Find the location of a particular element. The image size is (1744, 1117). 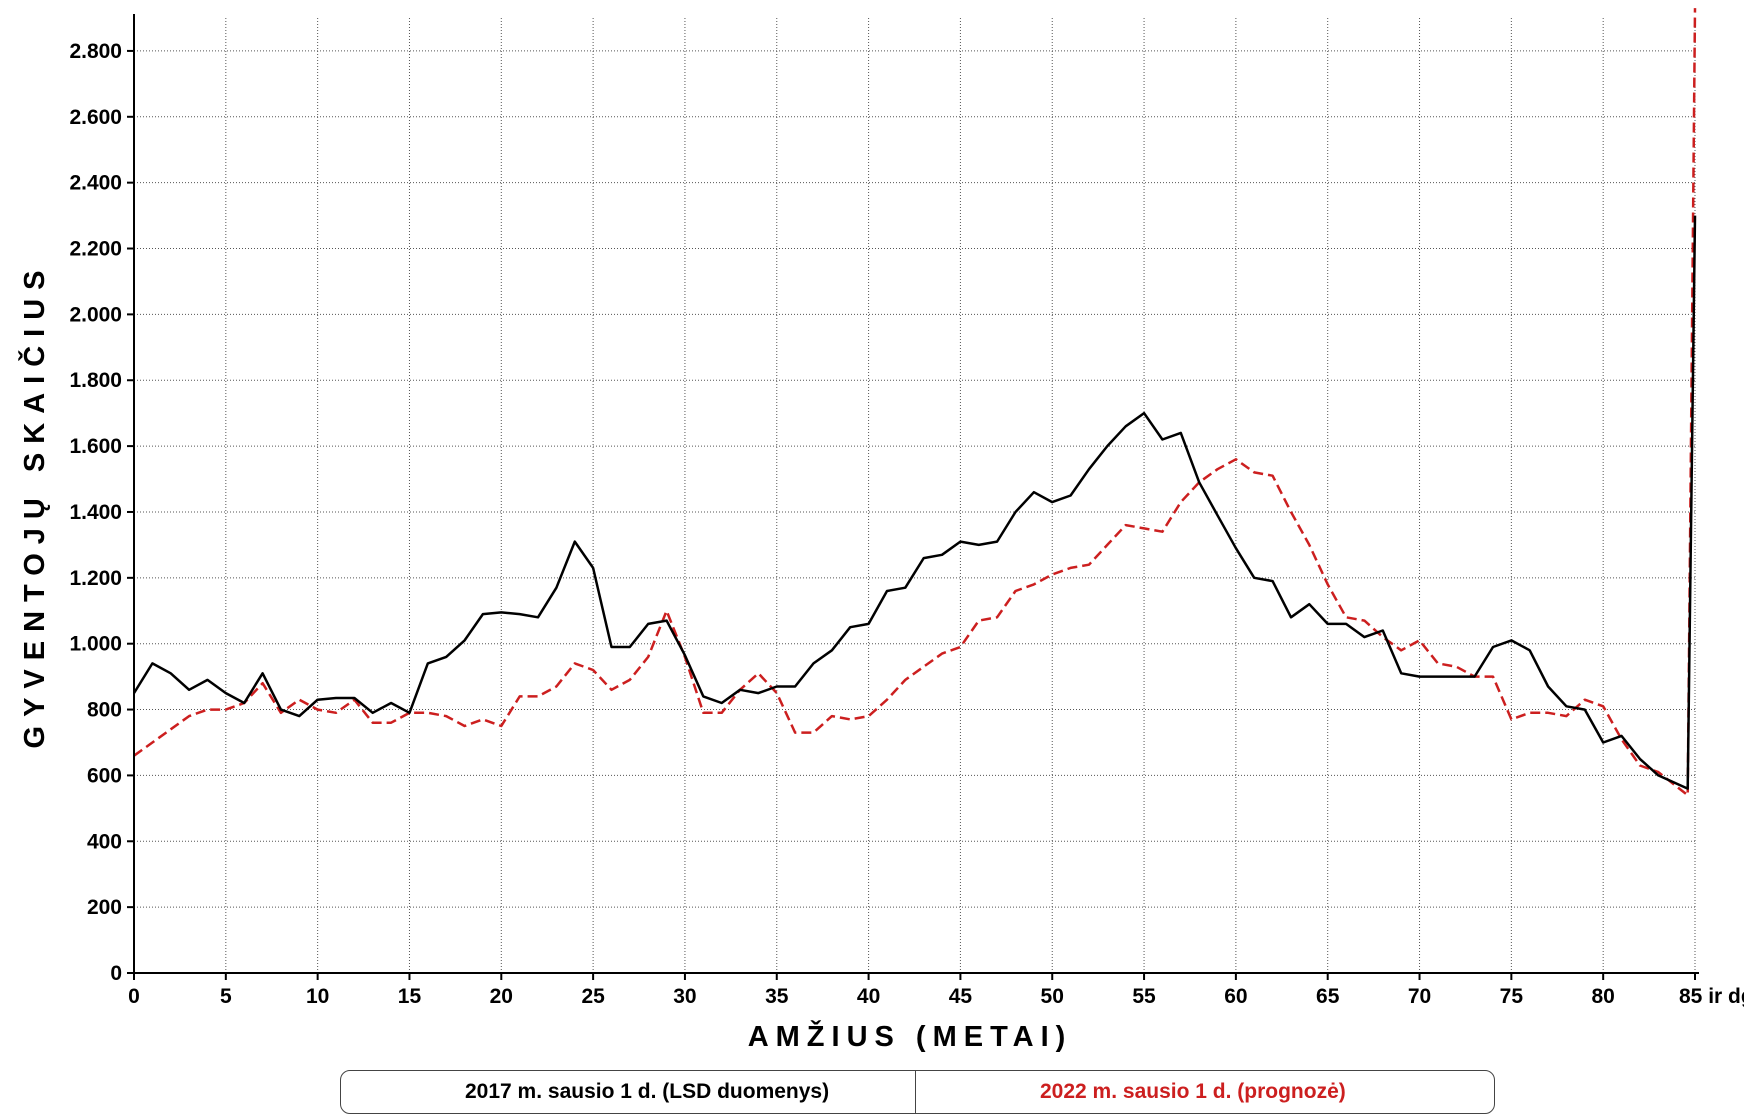

y-axis-title: GYVENTOJŲ SKAIČIUS is located at coordinates (34, 505).